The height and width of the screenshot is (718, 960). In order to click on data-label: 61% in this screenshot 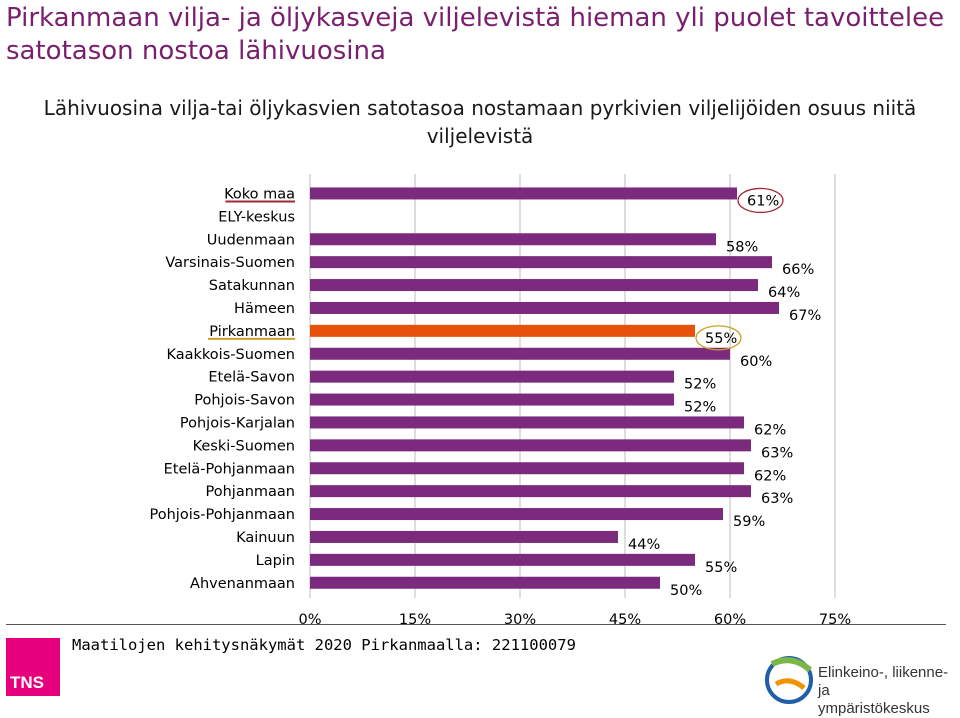, I will do `click(763, 201)`.